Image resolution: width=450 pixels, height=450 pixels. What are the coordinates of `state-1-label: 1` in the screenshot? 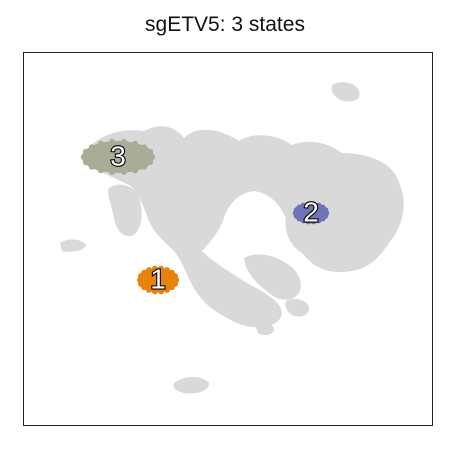 It's located at (158, 278).